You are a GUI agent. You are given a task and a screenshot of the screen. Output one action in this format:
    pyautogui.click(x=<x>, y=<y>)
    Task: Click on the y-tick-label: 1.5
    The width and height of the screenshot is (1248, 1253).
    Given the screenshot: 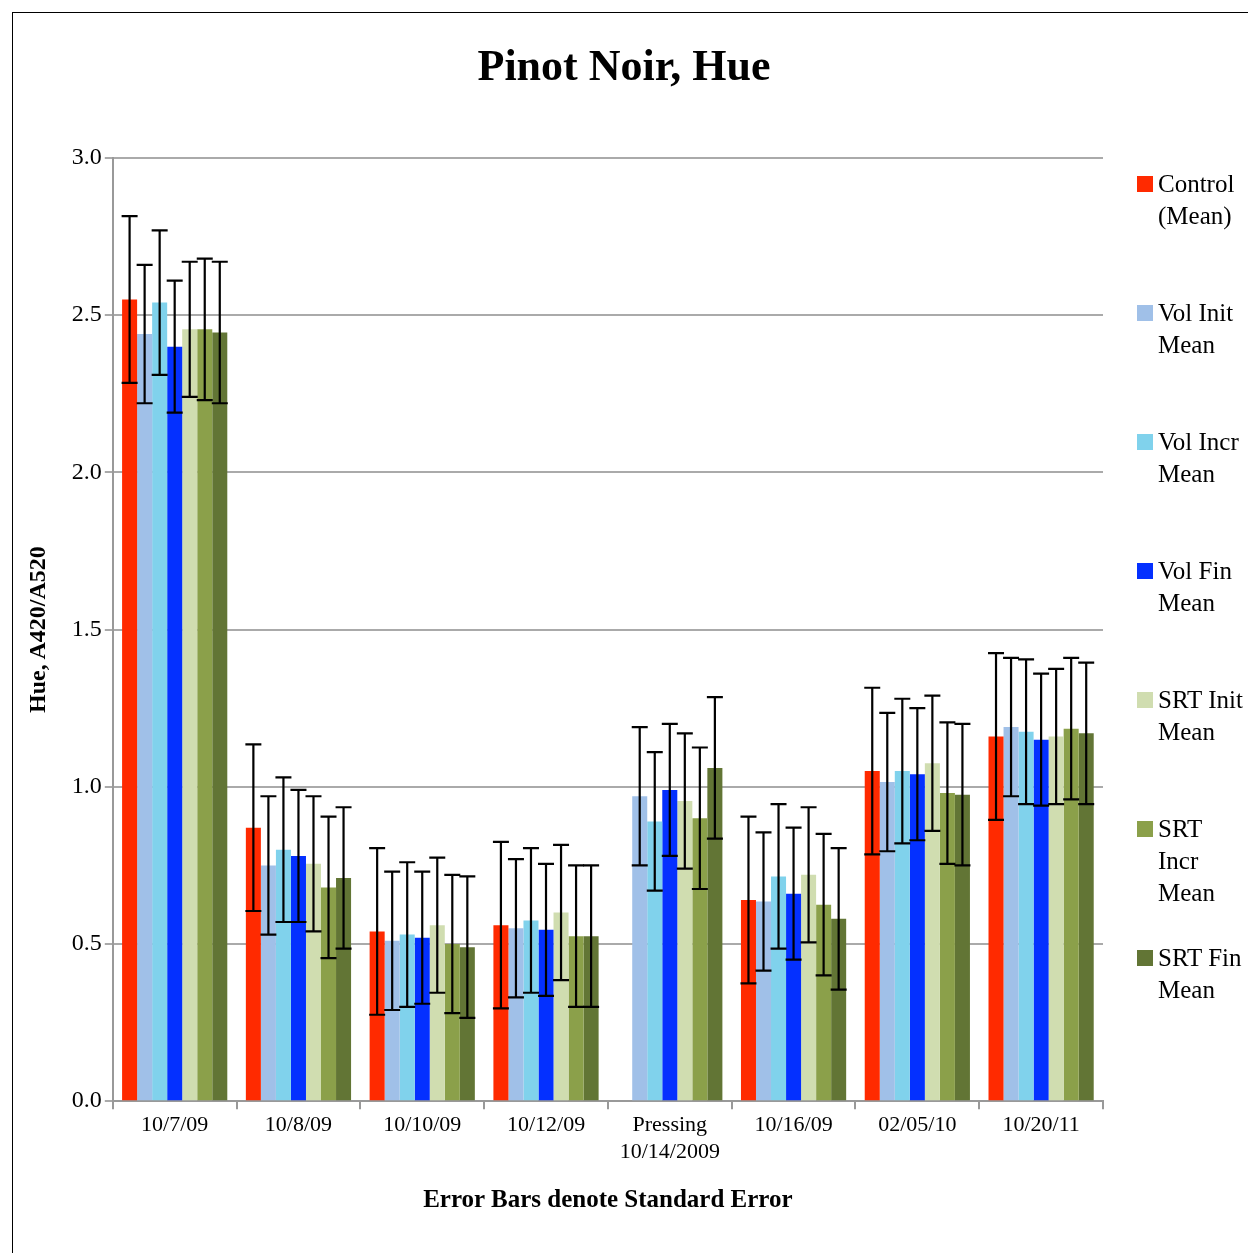 What is the action you would take?
    pyautogui.click(x=86, y=627)
    